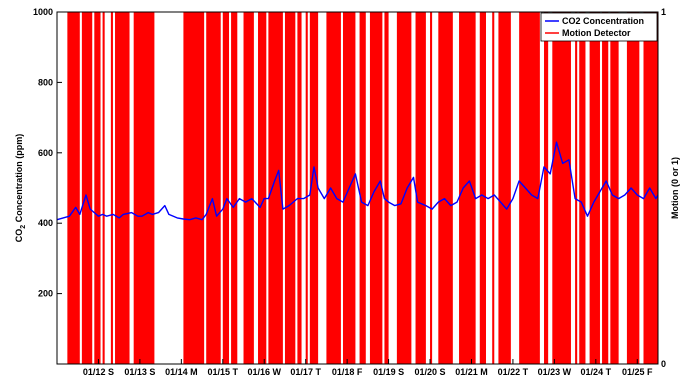  I want to click on x-tick-label: 01/20 S, so click(430, 372).